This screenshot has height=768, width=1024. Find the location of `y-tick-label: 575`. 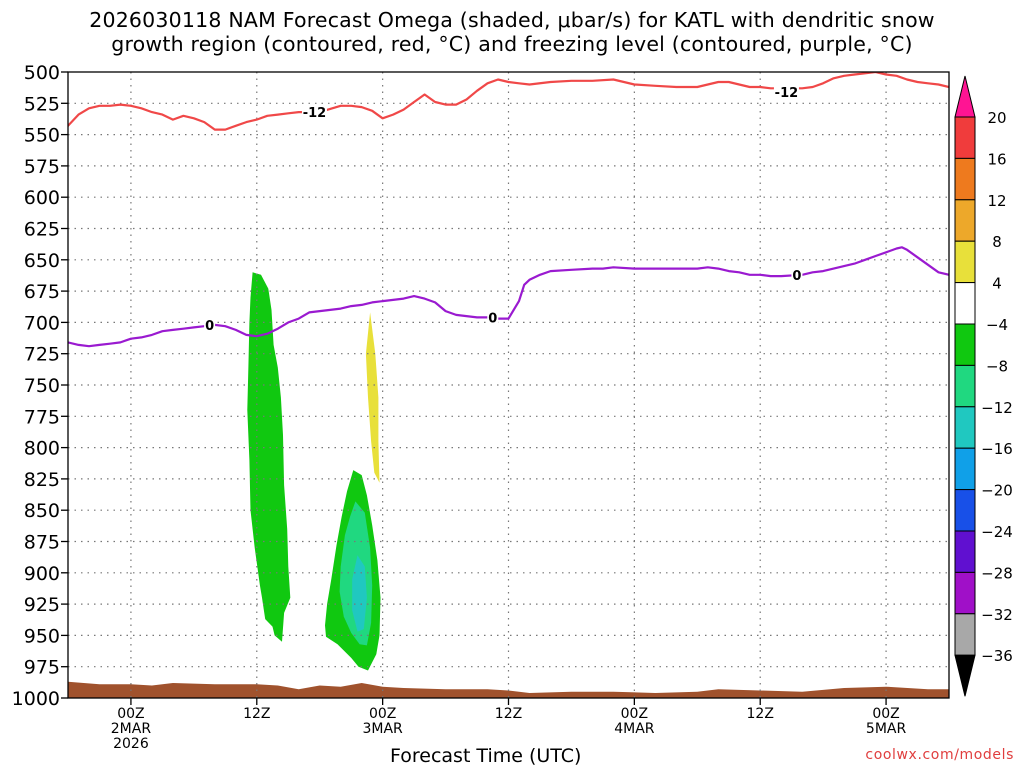

y-tick-label: 575 is located at coordinates (42, 167).